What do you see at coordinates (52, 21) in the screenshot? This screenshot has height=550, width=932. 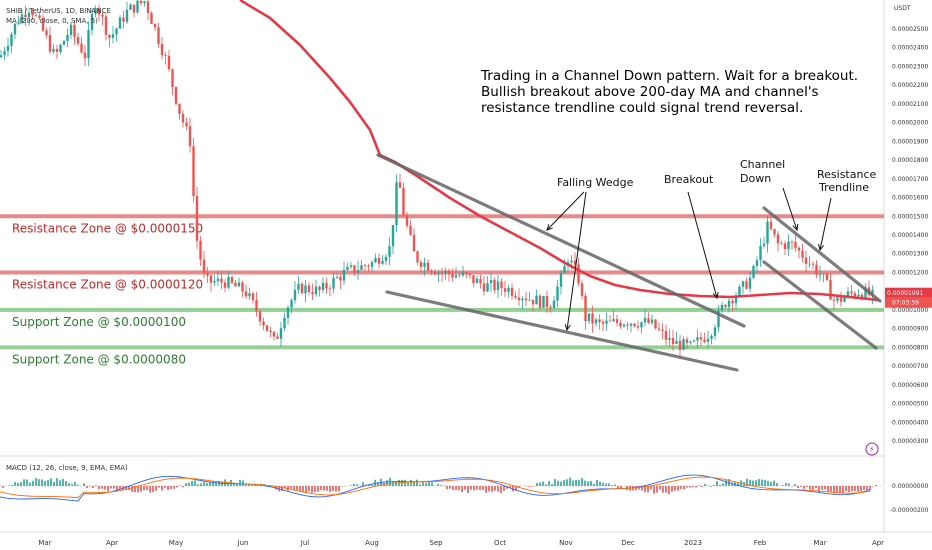 I see `ma-indicator-label: MA (200, close, 0, SMA, 5)` at bounding box center [52, 21].